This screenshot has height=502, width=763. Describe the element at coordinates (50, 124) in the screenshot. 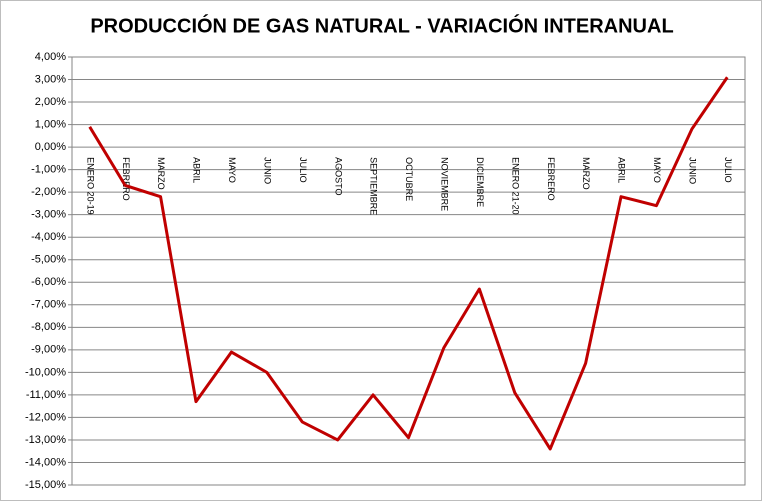

I see `y-tick-label: 1,00%` at that location.